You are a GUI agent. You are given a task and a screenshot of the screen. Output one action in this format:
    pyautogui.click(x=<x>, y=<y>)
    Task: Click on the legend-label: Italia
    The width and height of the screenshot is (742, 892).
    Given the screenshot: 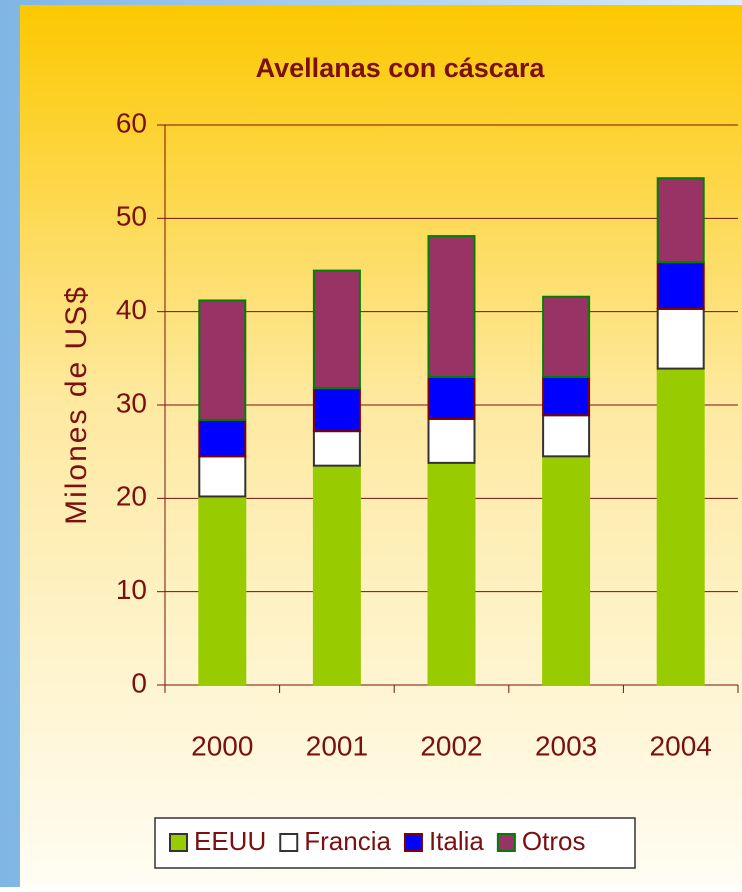 What is the action you would take?
    pyautogui.click(x=456, y=841)
    